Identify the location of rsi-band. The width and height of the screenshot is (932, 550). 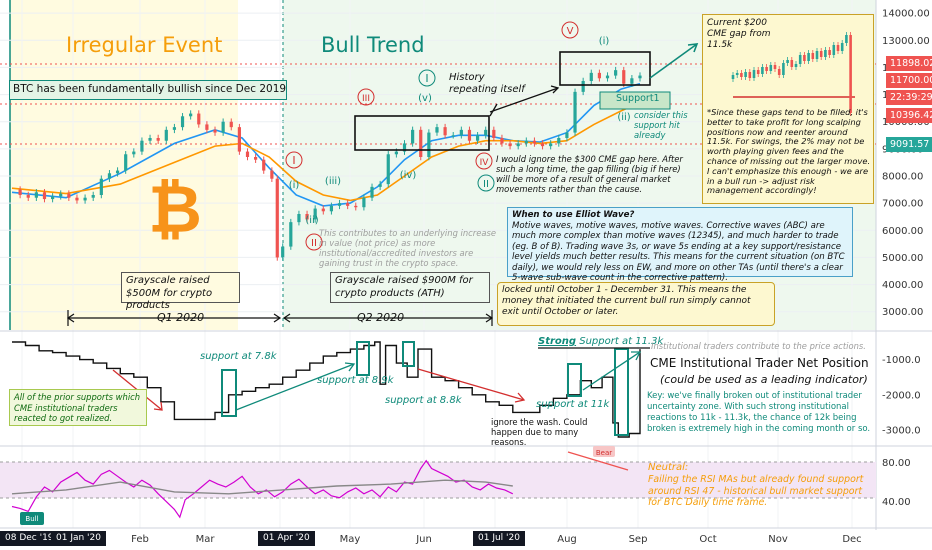
(438, 480).